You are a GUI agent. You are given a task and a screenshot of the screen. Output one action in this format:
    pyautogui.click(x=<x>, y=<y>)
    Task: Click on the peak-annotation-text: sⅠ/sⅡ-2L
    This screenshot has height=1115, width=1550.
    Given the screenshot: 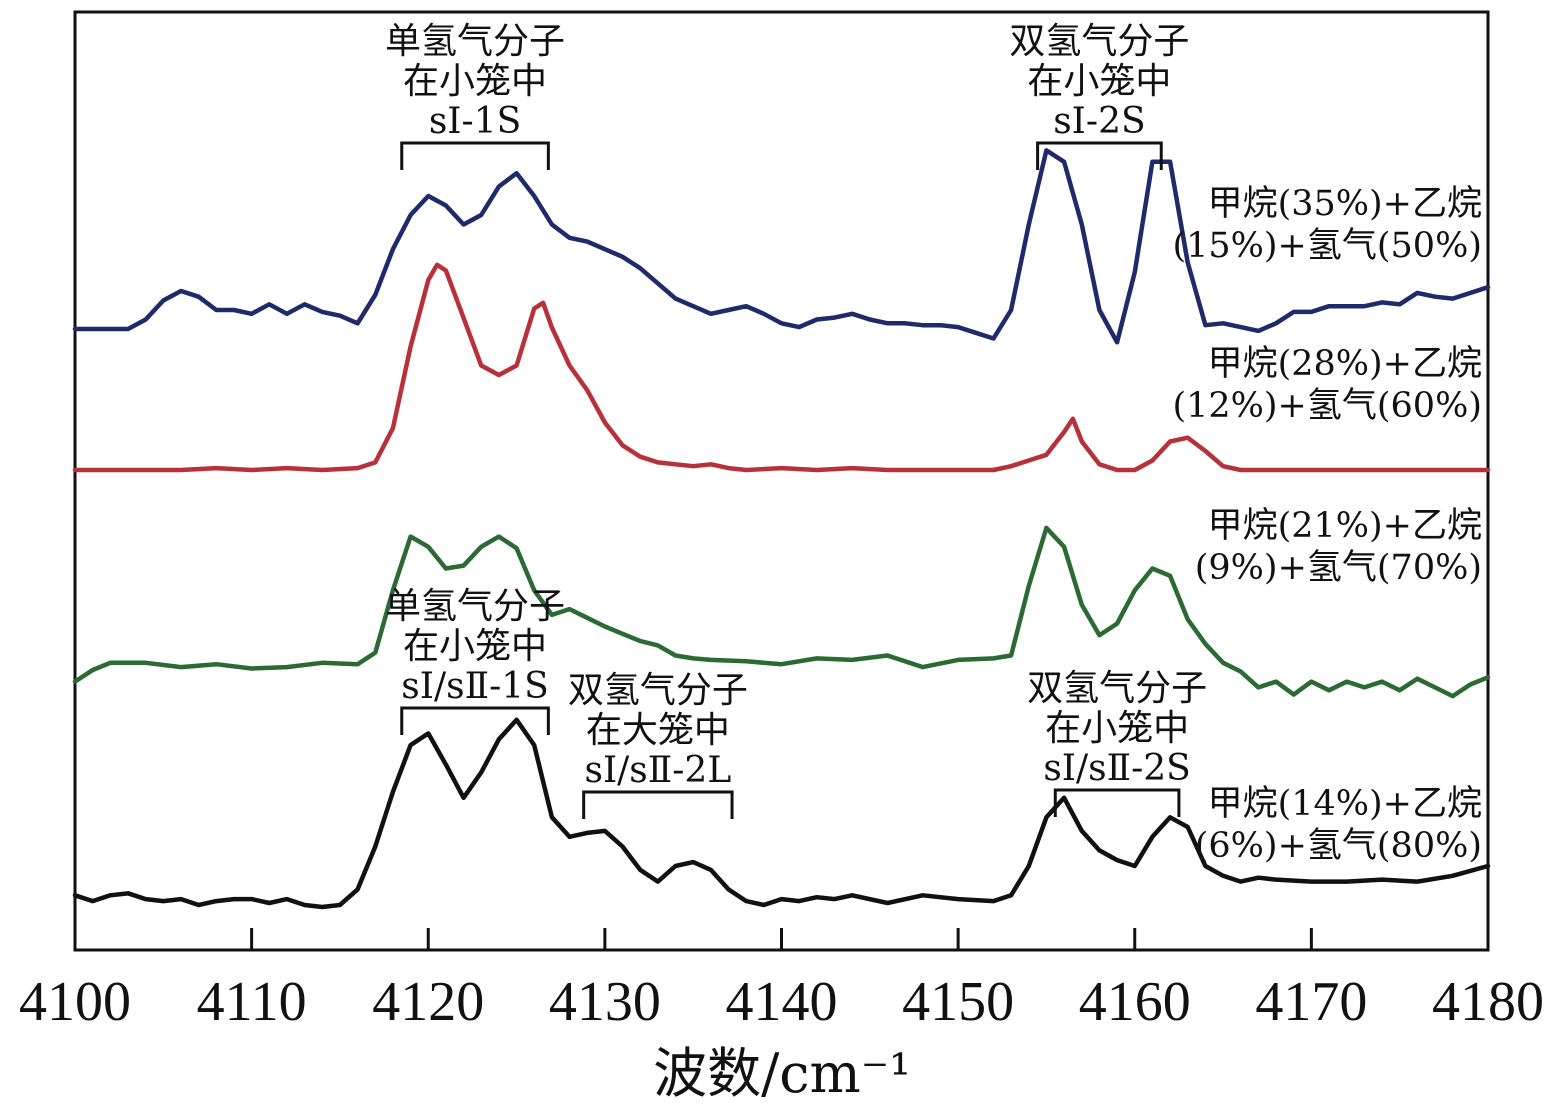 What is the action you would take?
    pyautogui.click(x=657, y=770)
    